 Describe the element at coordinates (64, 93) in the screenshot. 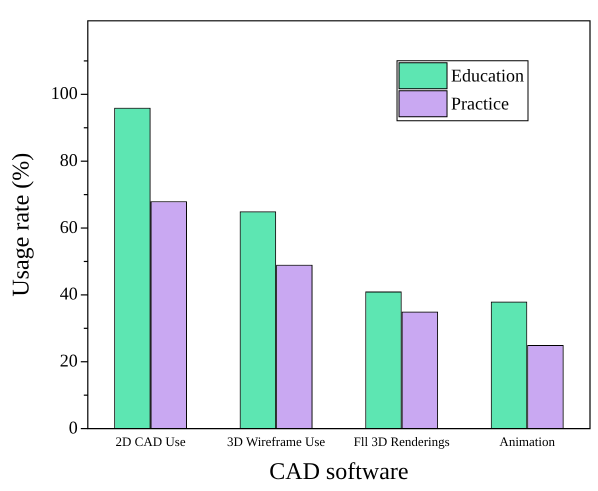

I see `y-tick-label: 100` at that location.